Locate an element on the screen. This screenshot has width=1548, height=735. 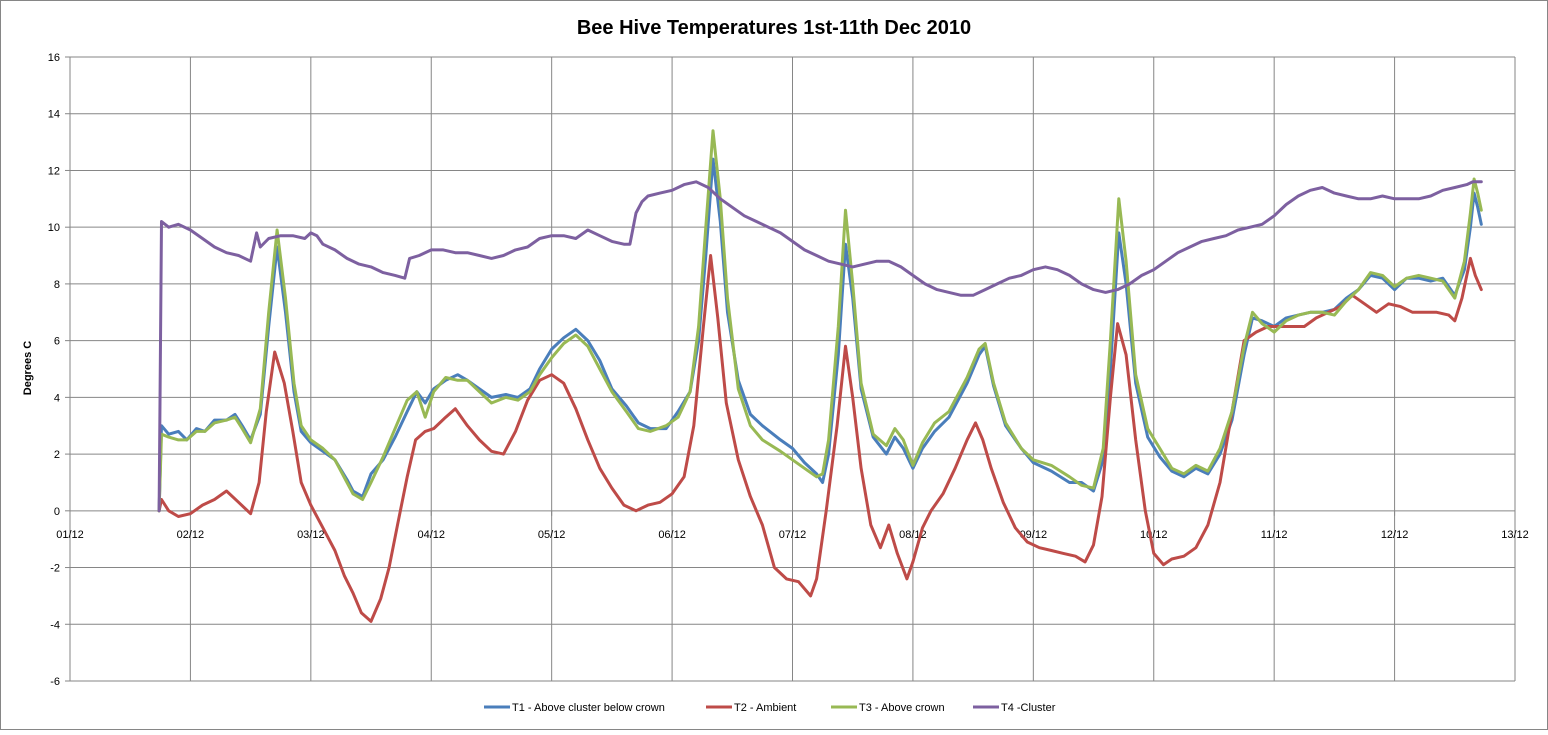
x-tick-label: 12/12 is located at coordinates (1395, 535).